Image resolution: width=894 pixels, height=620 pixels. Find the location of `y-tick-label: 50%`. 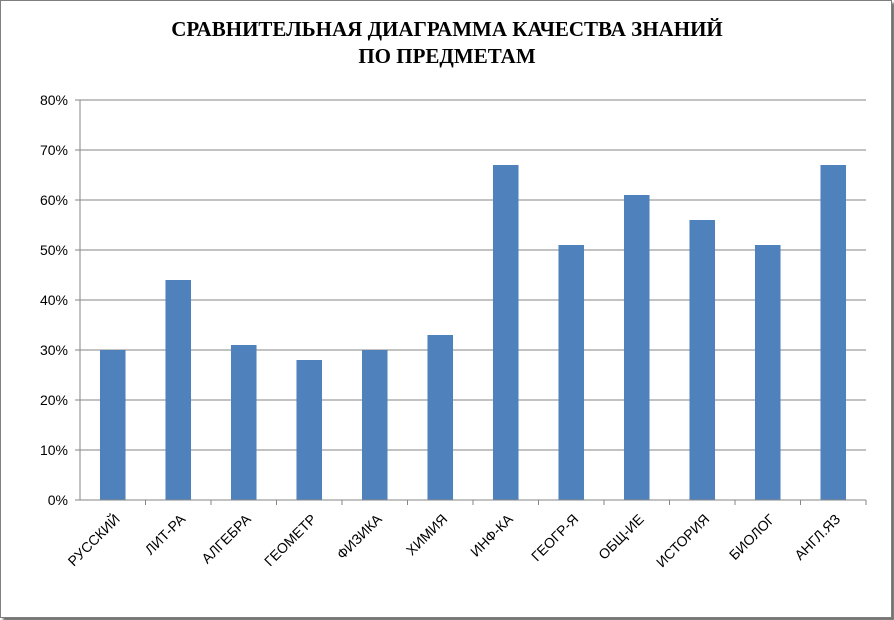

y-tick-label: 50% is located at coordinates (54, 250).